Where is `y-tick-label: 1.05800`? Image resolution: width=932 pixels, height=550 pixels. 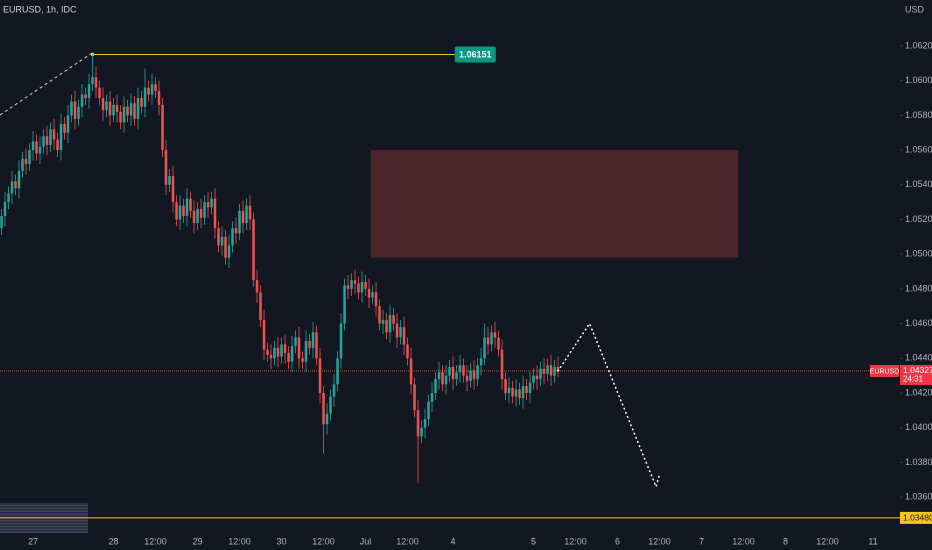 y-tick-label: 1.05800 is located at coordinates (918, 115).